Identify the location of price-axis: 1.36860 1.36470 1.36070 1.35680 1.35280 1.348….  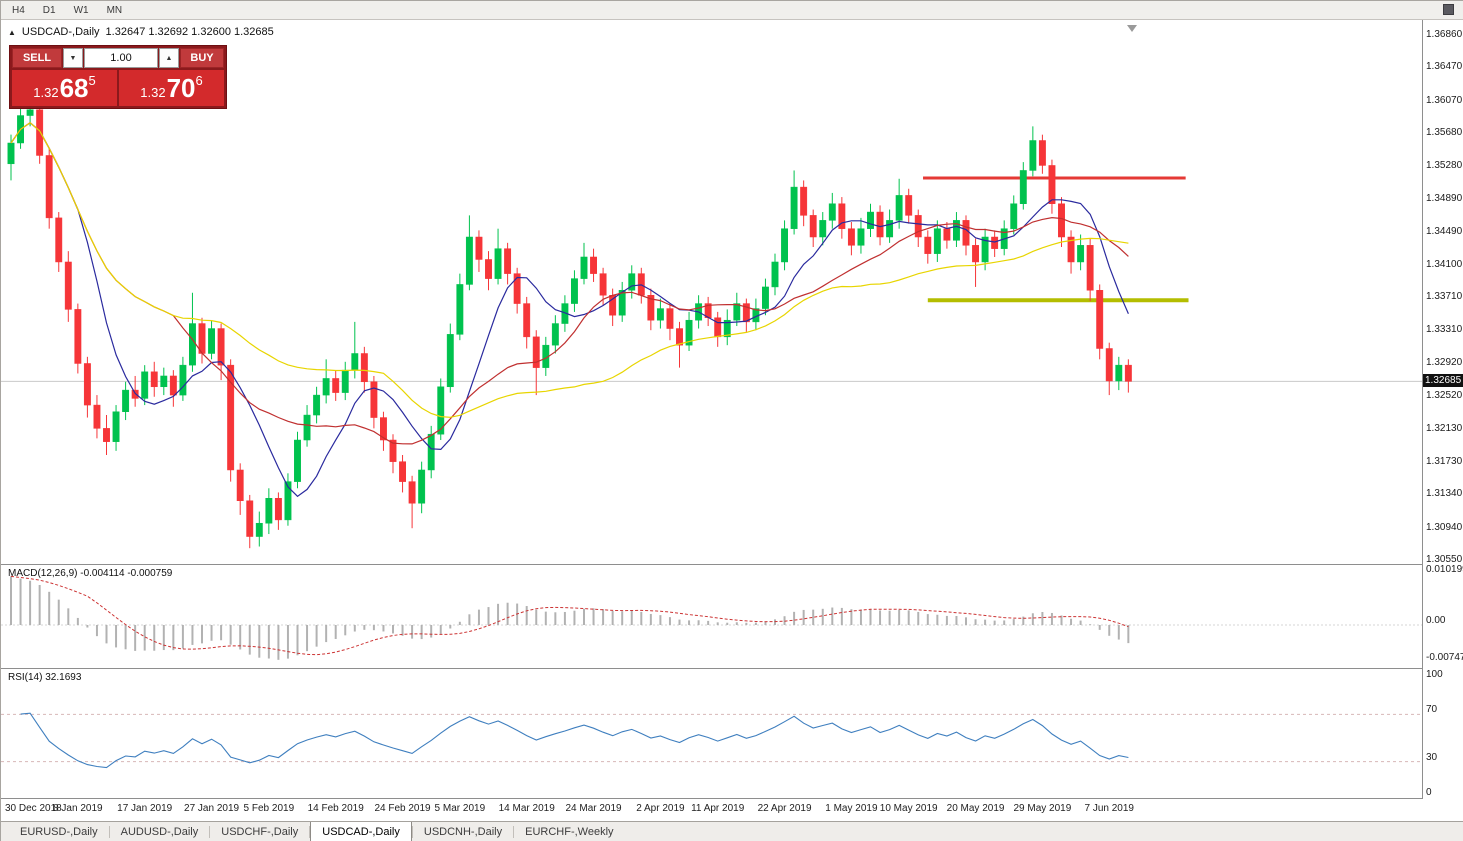
(1442, 409).